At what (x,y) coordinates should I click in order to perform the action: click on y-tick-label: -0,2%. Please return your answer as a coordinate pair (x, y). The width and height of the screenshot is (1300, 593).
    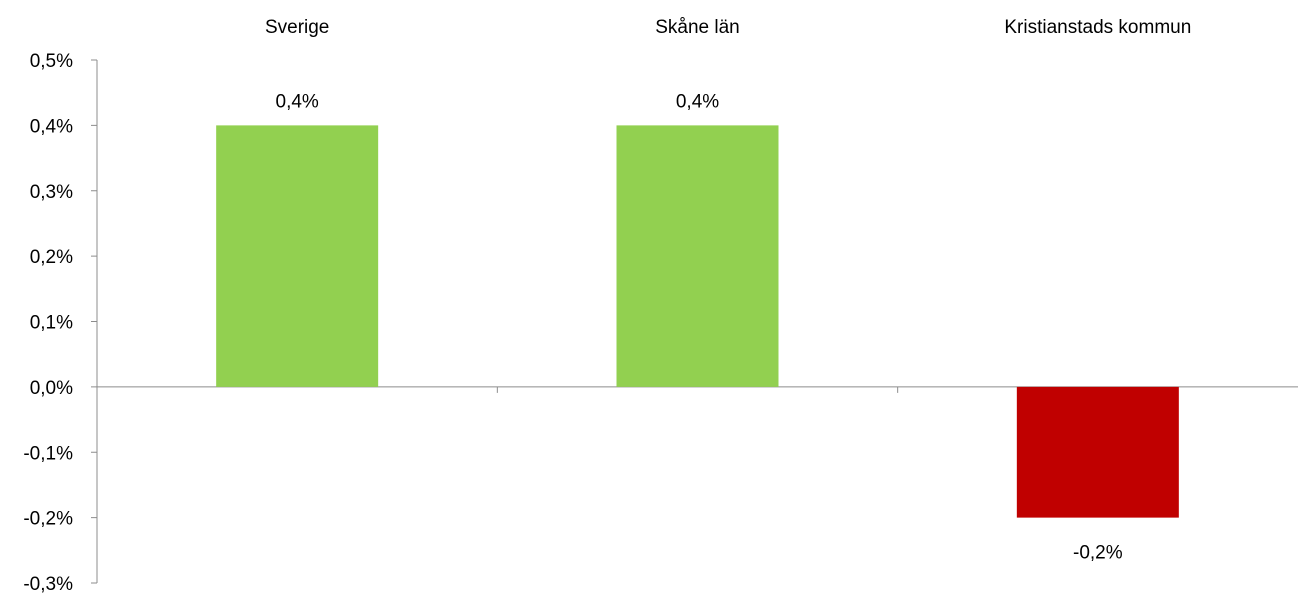
    Looking at the image, I should click on (48, 519).